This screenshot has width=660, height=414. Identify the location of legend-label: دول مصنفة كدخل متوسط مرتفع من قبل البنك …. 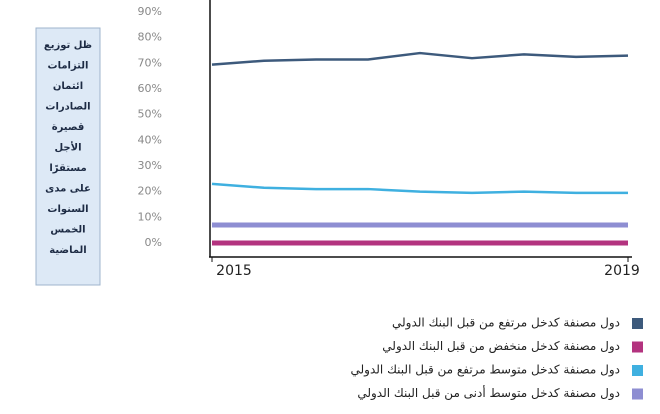
(485, 370).